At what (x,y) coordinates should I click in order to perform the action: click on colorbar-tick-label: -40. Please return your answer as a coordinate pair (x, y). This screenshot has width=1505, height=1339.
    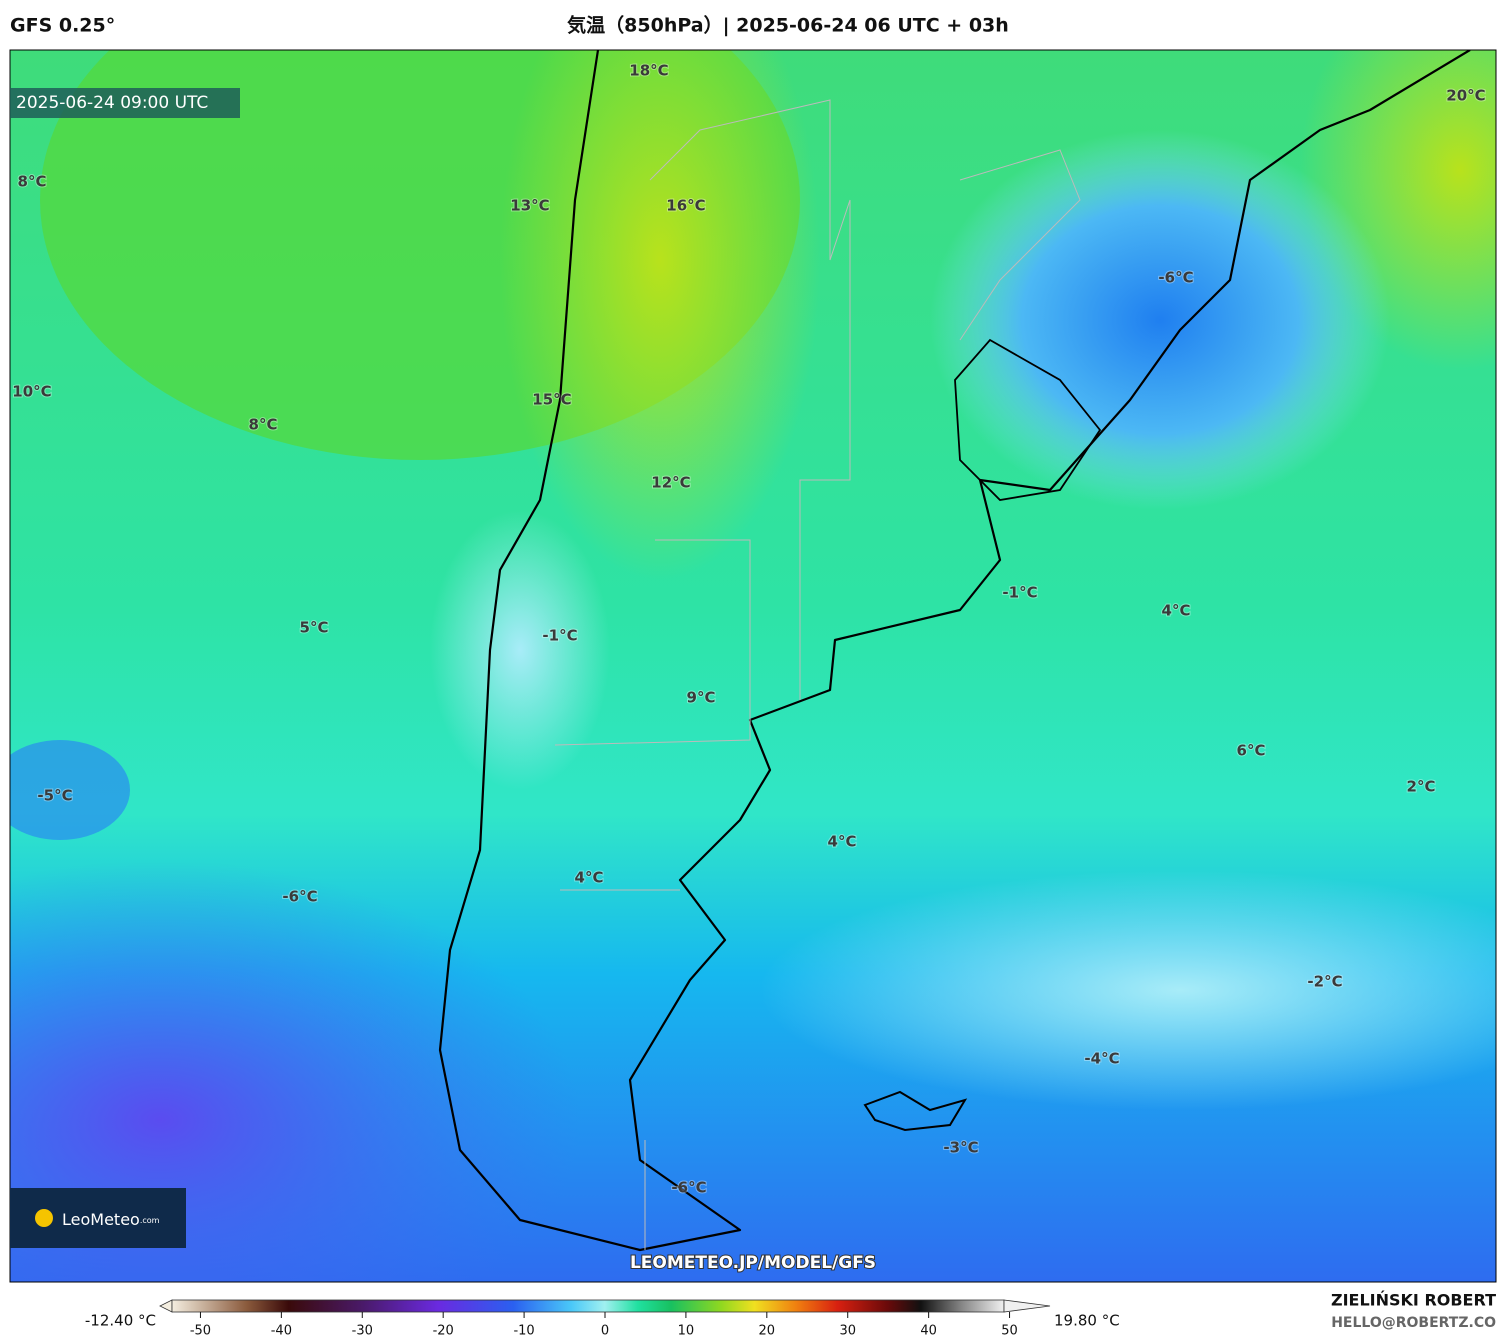
    Looking at the image, I should click on (281, 1331).